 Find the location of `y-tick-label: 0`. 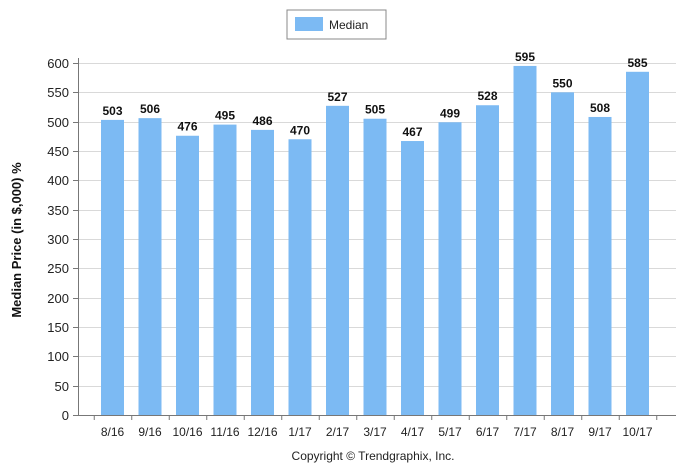

y-tick-label: 0 is located at coordinates (65, 415).